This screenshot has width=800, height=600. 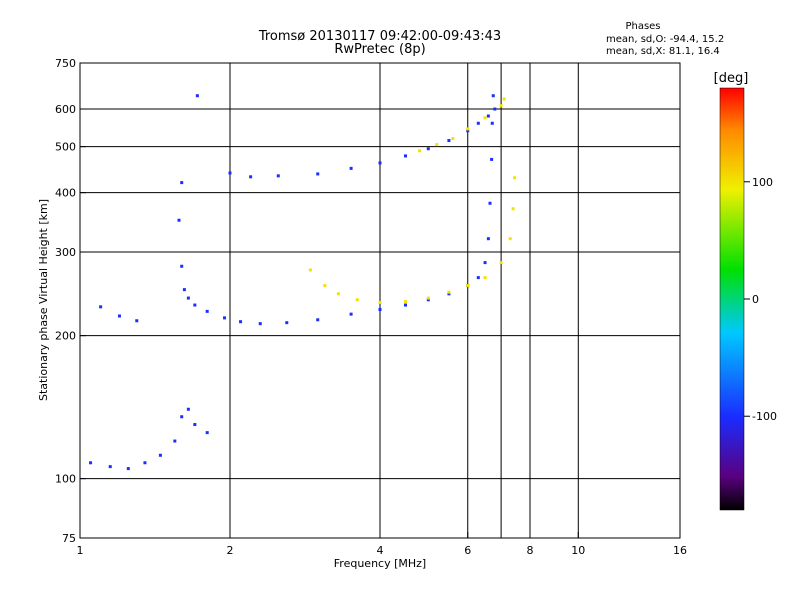 I want to click on y-tick-label: 75, so click(x=69, y=538).